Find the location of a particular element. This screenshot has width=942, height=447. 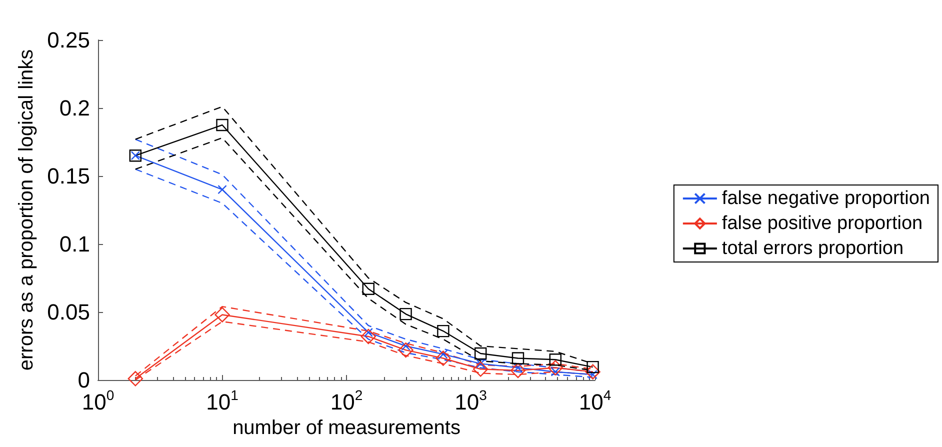

y-axis-title: errors as a proportion of logical links is located at coordinates (26, 210).